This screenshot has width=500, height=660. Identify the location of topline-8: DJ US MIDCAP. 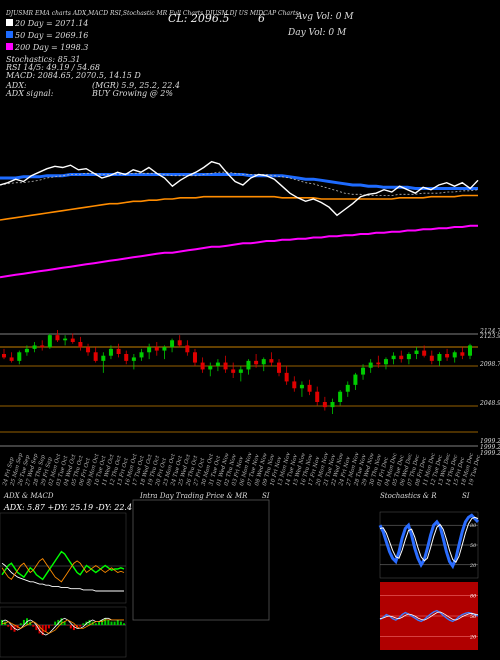
(253, 13).